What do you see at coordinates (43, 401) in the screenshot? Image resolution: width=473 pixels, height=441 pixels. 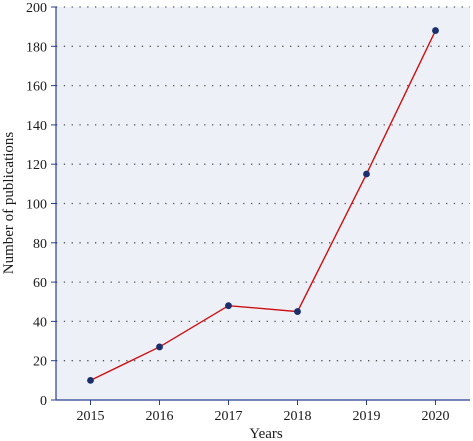 I see `y-tick-label: 0` at bounding box center [43, 401].